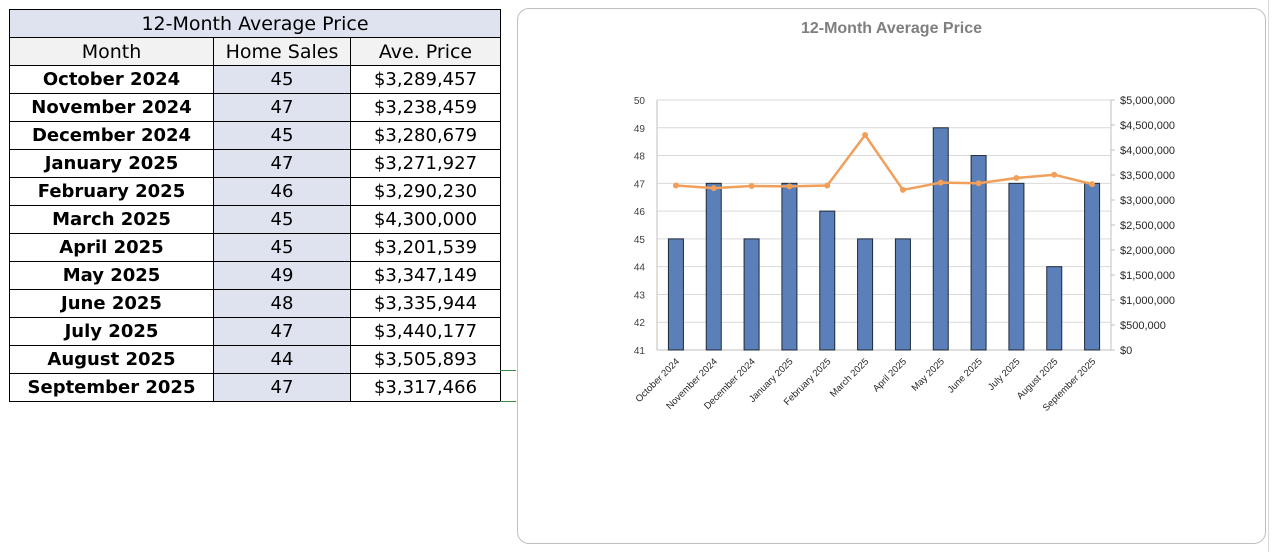 The image size is (1272, 552). Describe the element at coordinates (1004, 374) in the screenshot. I see `x-tick-label: July 2025` at that location.